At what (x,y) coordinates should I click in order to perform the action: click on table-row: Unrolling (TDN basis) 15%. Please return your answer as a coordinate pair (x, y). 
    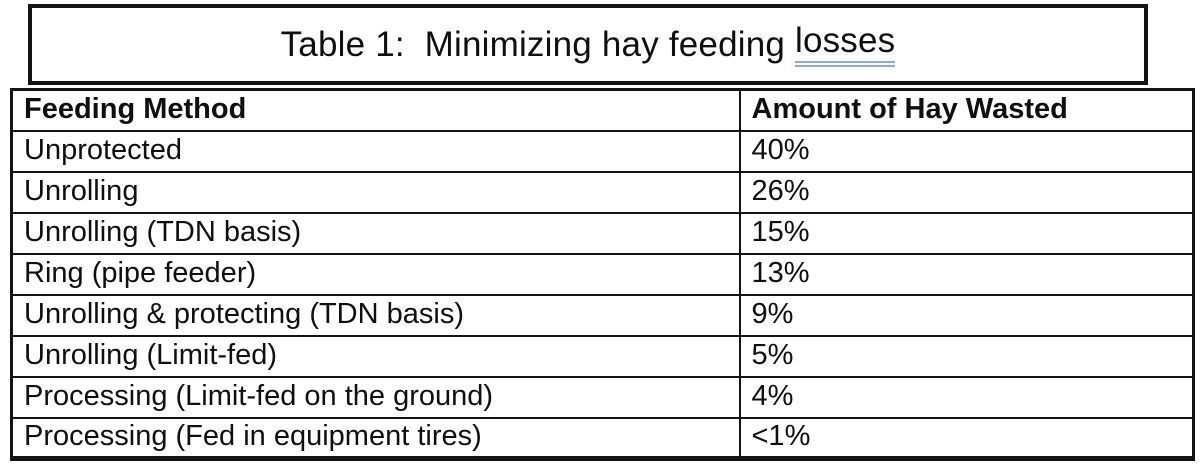
    Looking at the image, I should click on (602, 233).